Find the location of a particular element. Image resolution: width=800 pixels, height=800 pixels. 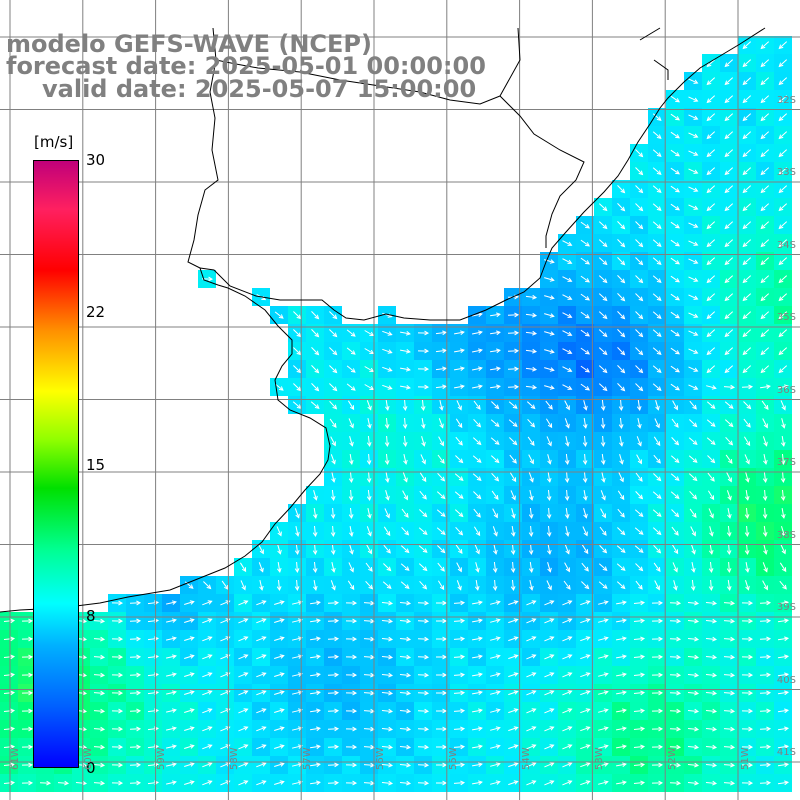

river-border is located at coordinates (203, 148).